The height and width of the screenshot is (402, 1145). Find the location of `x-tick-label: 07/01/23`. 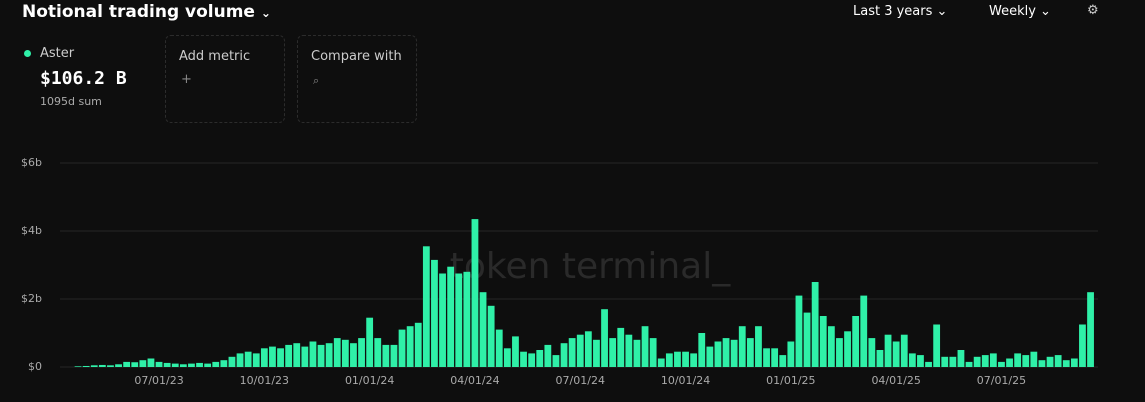

x-tick-label: 07/01/23 is located at coordinates (158, 380).